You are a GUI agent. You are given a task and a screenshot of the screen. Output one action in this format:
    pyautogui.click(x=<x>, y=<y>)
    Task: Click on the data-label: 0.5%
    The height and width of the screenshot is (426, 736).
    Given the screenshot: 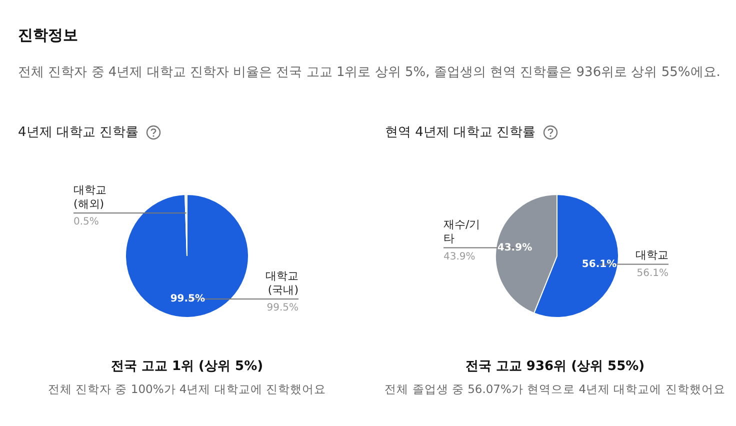 What is the action you would take?
    pyautogui.click(x=86, y=222)
    